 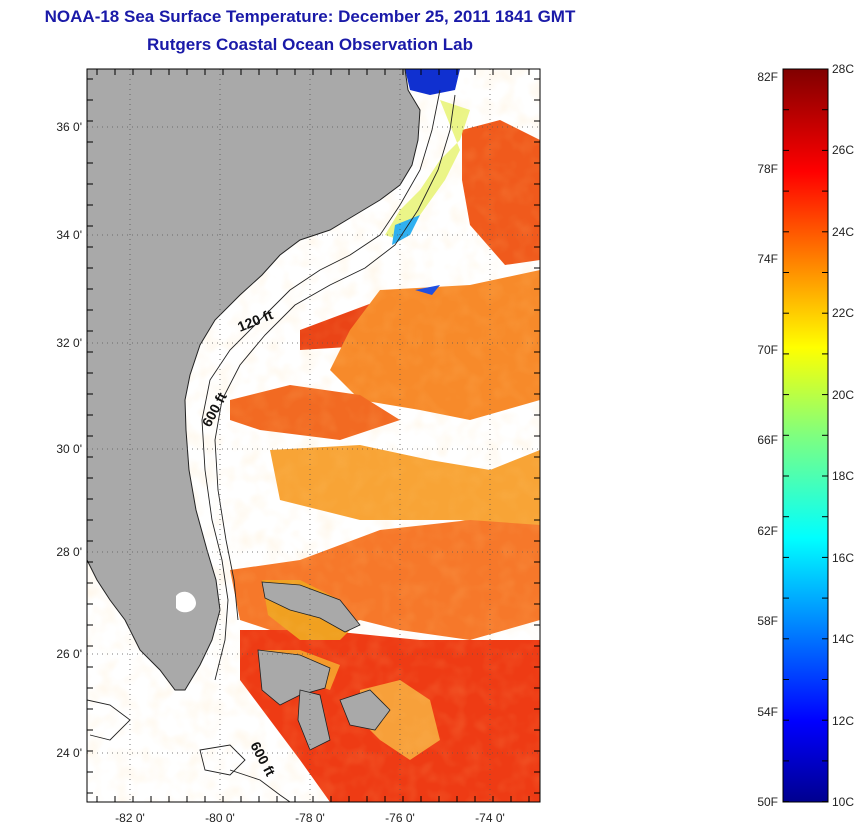 What do you see at coordinates (220, 818) in the screenshot?
I see `lon-label: -80 0'` at bounding box center [220, 818].